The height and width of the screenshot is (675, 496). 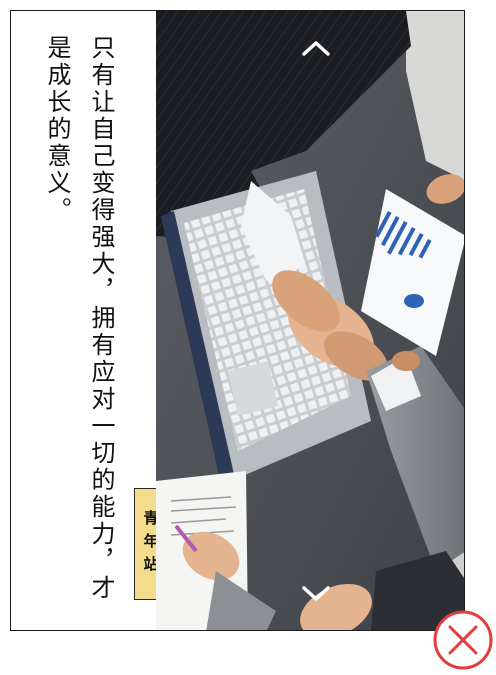 I want to click on close-button, so click(x=463, y=640).